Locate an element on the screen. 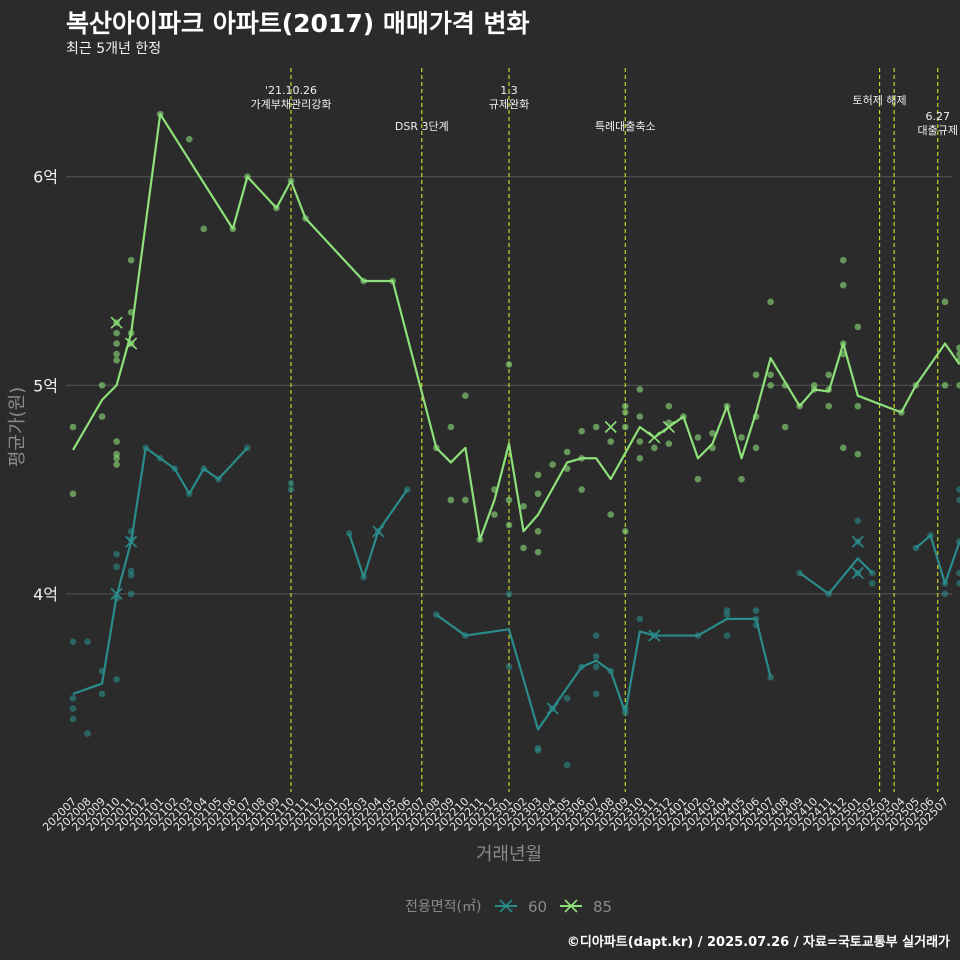 This screenshot has height=960, width=960. event-label: 특례대출축소 is located at coordinates (625, 126).